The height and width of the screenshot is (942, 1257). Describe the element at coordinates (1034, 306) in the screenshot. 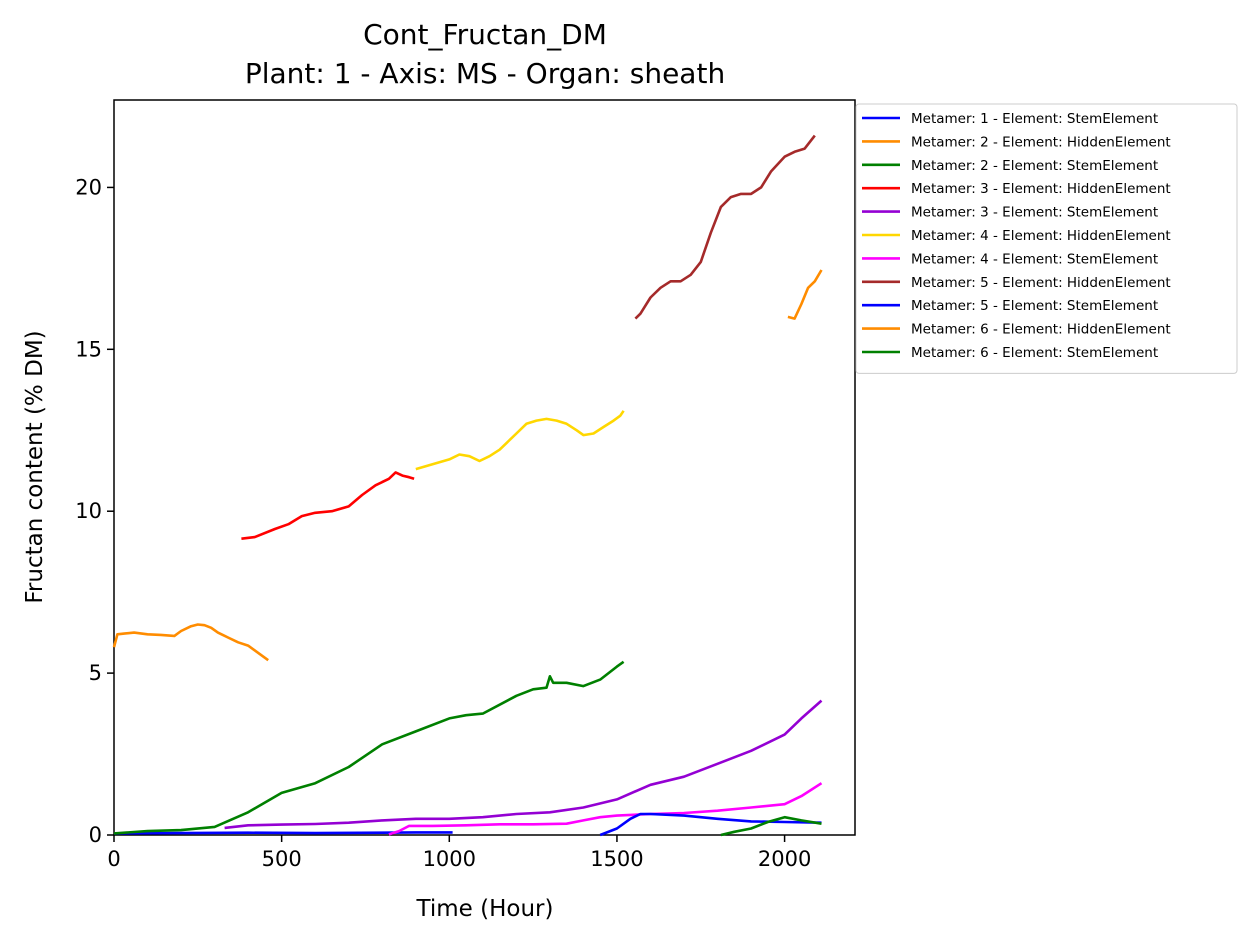

I see `legend-label: Metamer: 5 - Element: StemElement` at that location.